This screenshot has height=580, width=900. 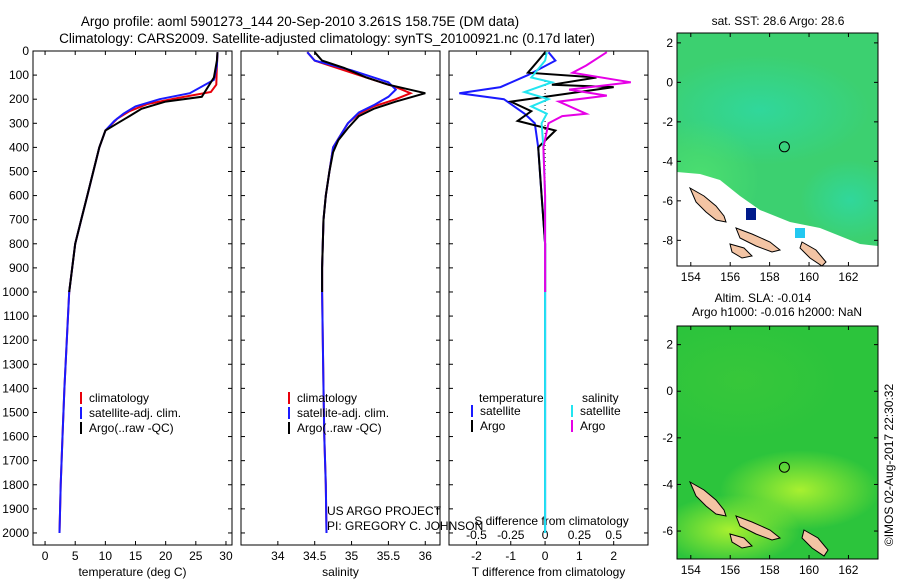 I want to click on sst-map-frame, so click(x=777, y=149).